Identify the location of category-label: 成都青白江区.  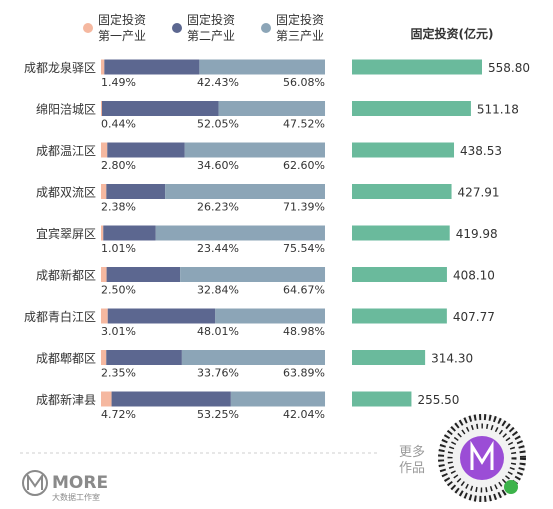
(60, 316).